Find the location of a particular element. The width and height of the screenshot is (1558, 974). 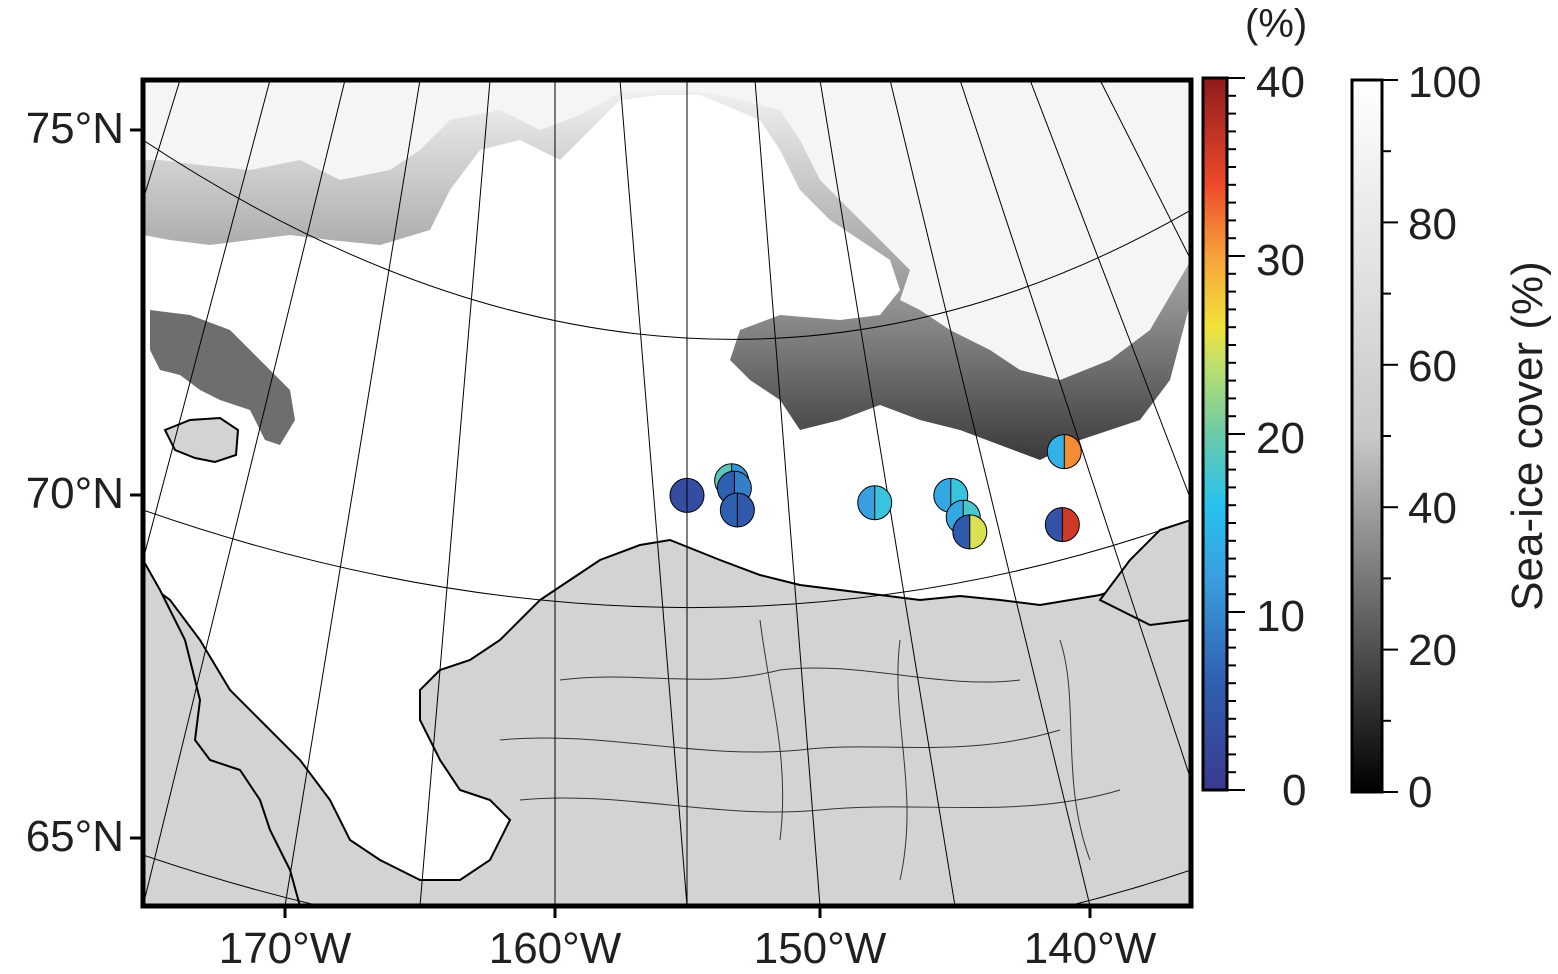

value-tick-20: 20 is located at coordinates (1280, 438).